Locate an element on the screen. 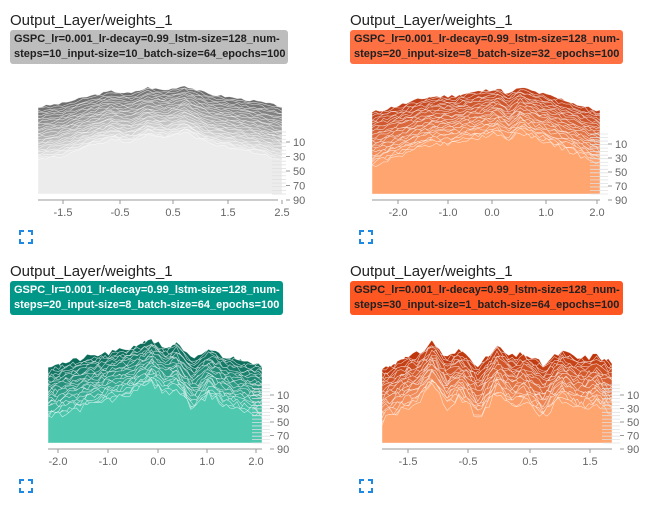 This screenshot has height=508, width=656. histogram-plot: 10 30 50 70 90 -1.5 -0.5 0.5 1.5 2.5 is located at coordinates (171, 152).